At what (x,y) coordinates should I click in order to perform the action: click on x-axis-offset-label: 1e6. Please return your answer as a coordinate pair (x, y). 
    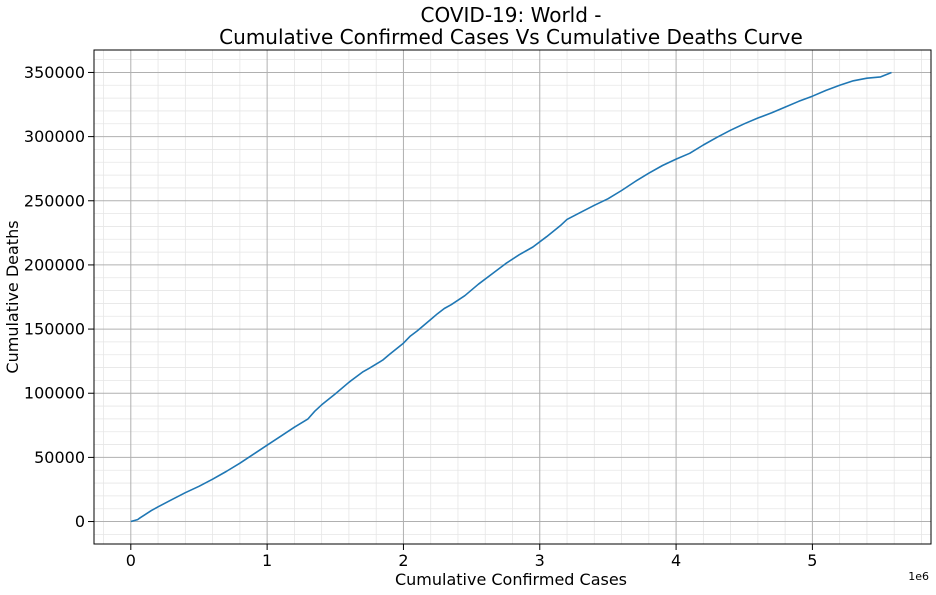
    Looking at the image, I should click on (918, 576).